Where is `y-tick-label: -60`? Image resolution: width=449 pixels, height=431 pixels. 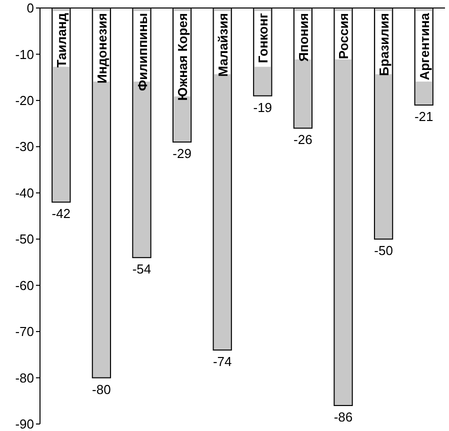 y-tick-label: -60 is located at coordinates (24, 285).